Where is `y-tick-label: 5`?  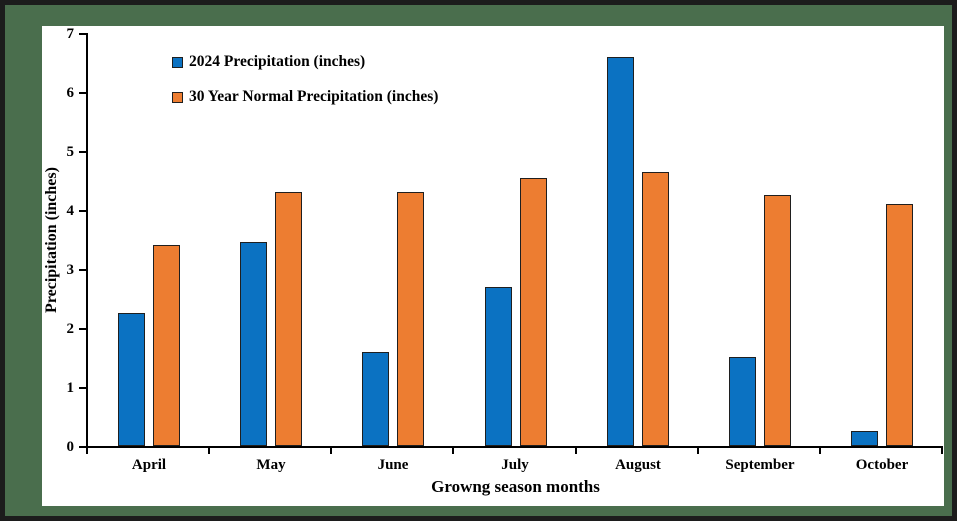 y-tick-label: 5 is located at coordinates (70, 152).